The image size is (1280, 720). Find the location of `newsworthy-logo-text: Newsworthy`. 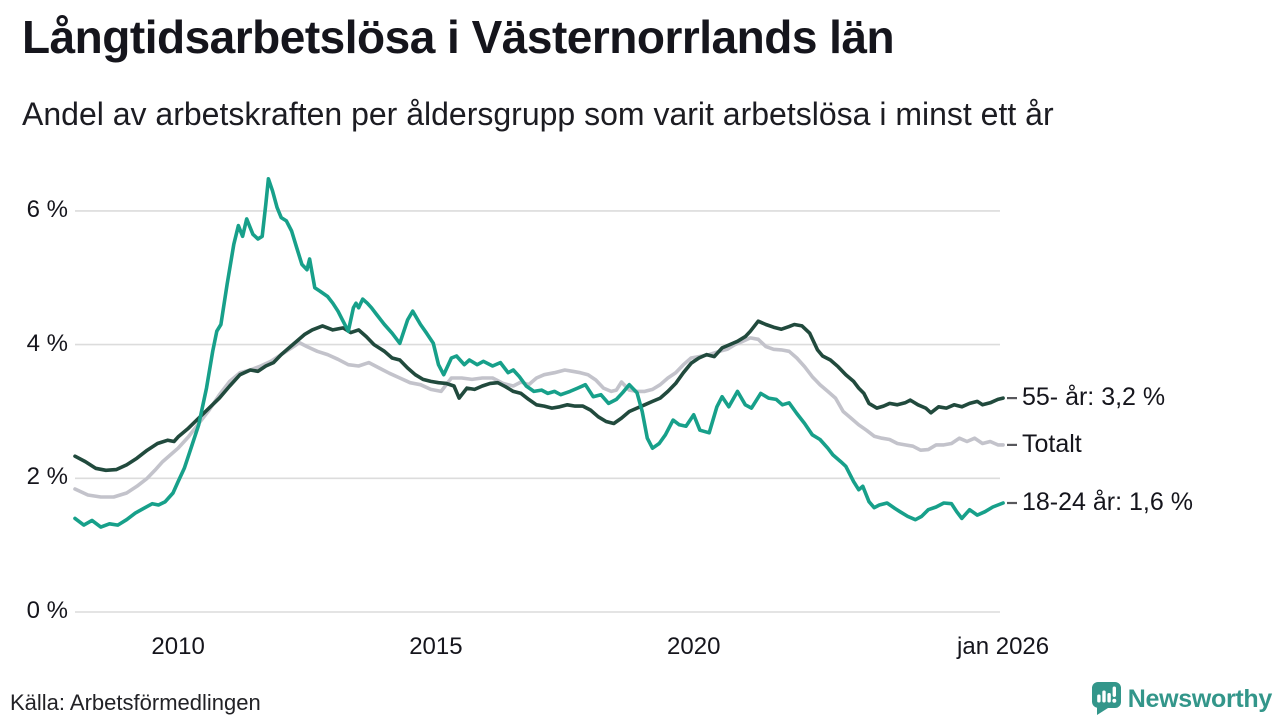

newsworthy-logo-text: Newsworthy is located at coordinates (1200, 698).